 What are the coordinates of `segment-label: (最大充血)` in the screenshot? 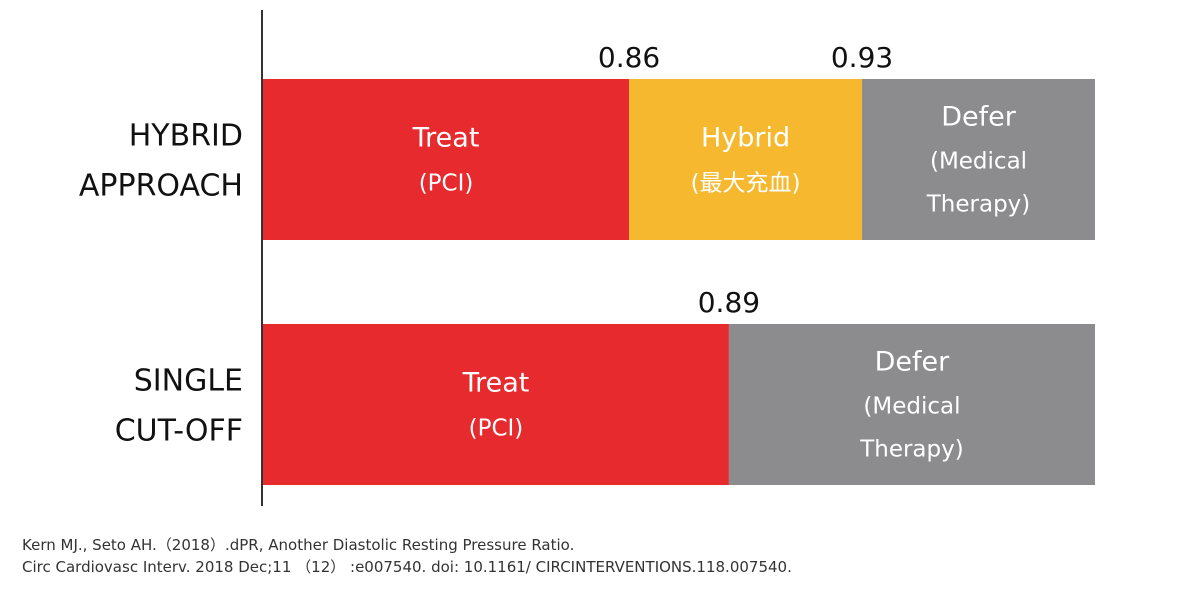 It's located at (746, 184).